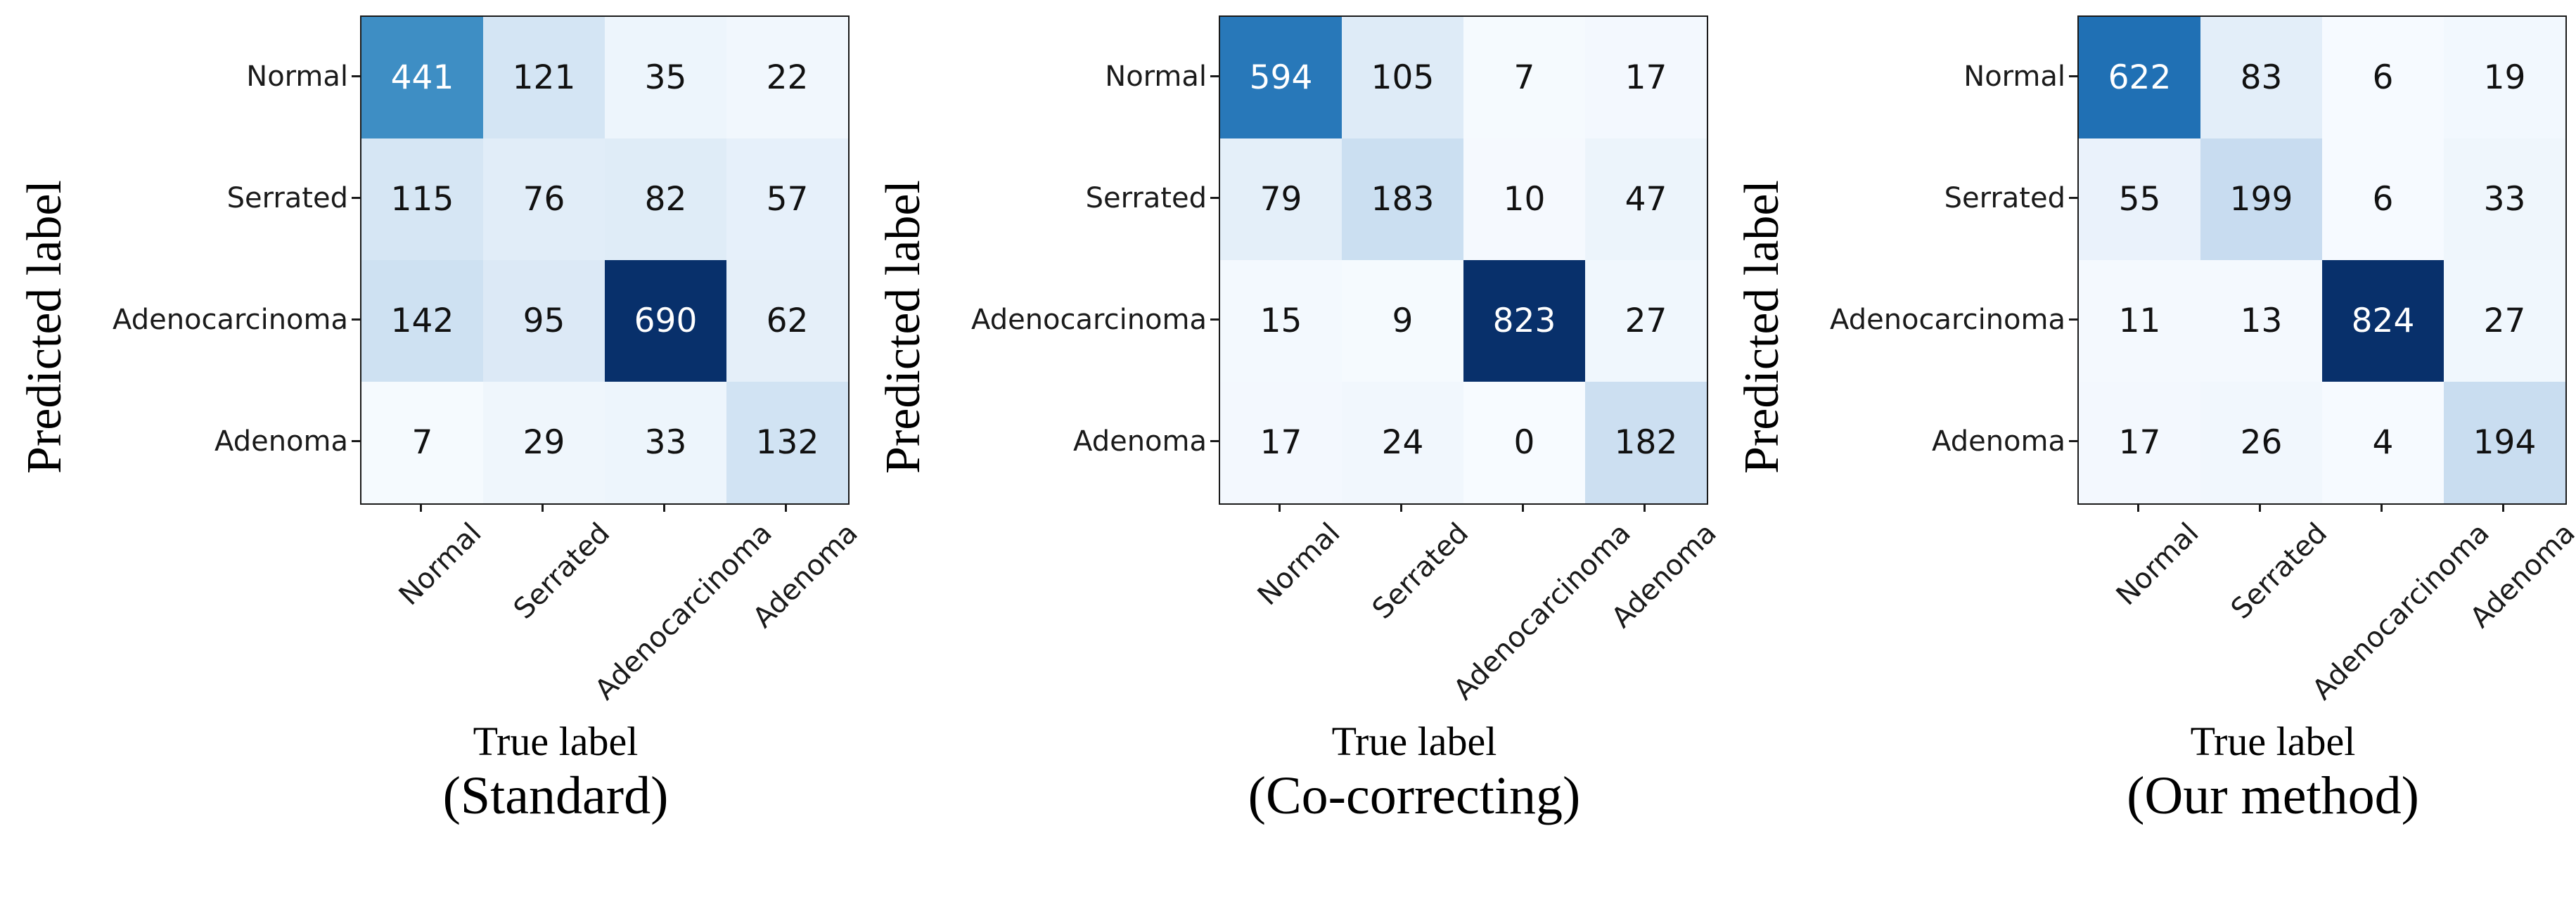  I want to click on heatmap-grid: 441 121 35 22 115 76 82 57 142 95 690 62 7 29 33 132, so click(605, 260).